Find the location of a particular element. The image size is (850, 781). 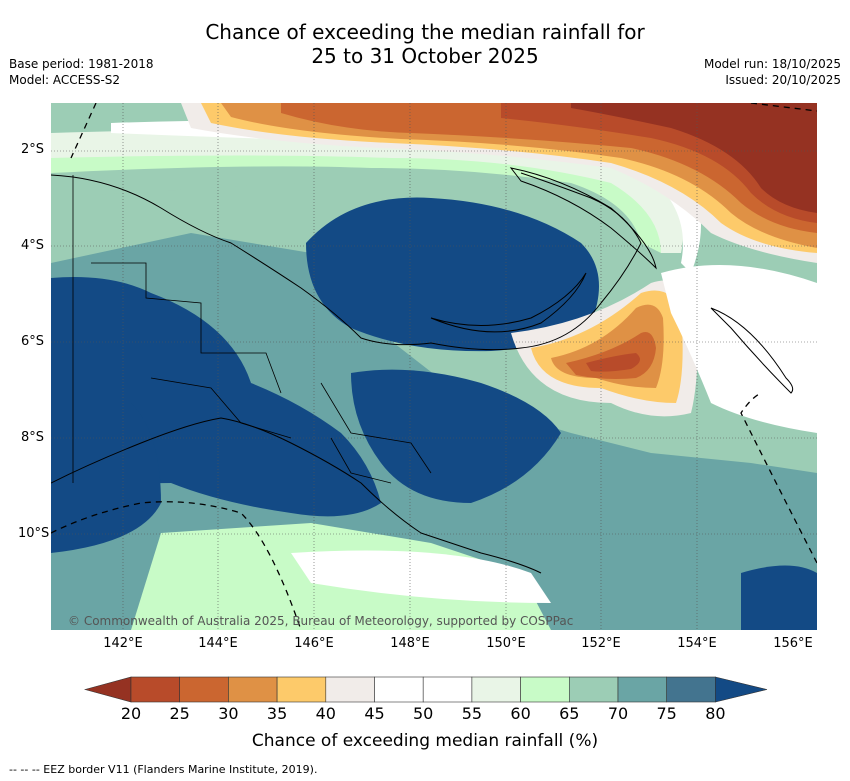

coastline-bougainville is located at coordinates (752, 350).